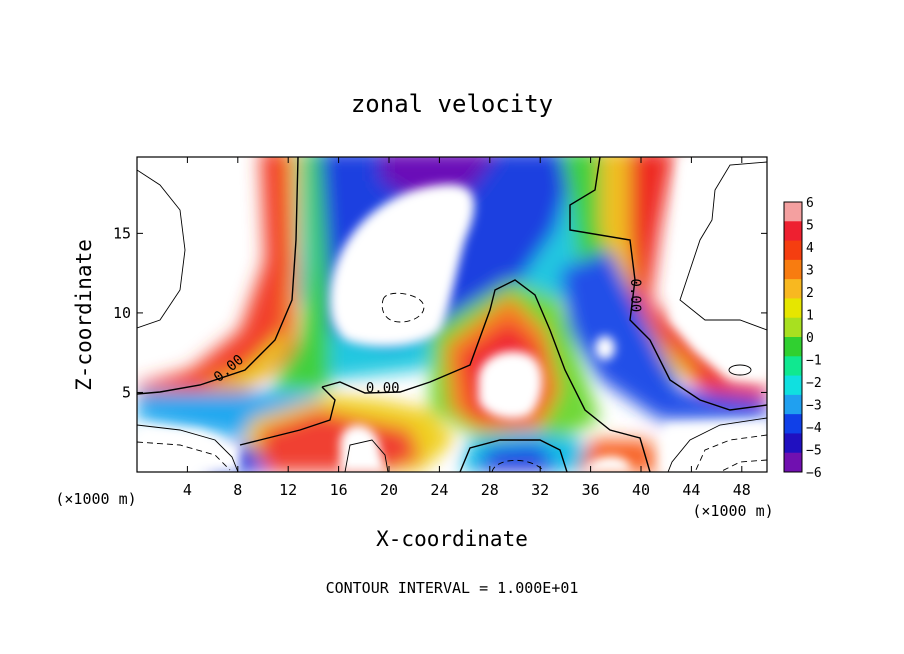 This screenshot has width=904, height=654. I want to click on contour-thin-bottom-mid, so click(366, 455).